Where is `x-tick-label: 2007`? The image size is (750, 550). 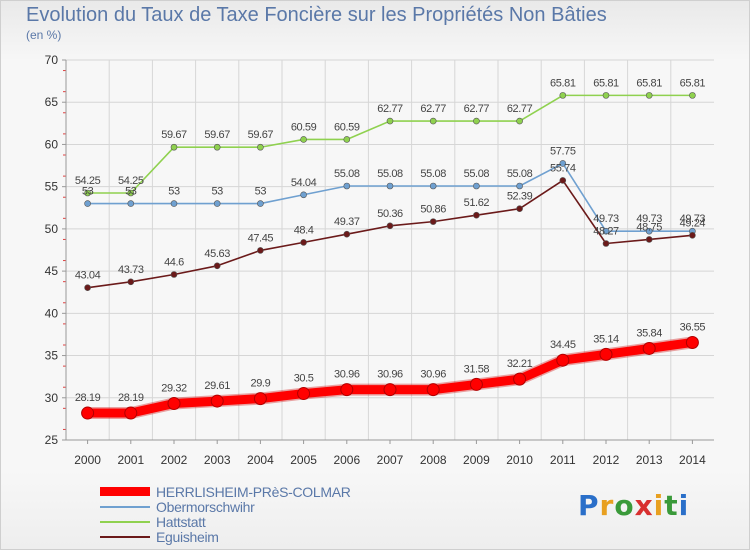
x-tick-label: 2007 is located at coordinates (390, 460).